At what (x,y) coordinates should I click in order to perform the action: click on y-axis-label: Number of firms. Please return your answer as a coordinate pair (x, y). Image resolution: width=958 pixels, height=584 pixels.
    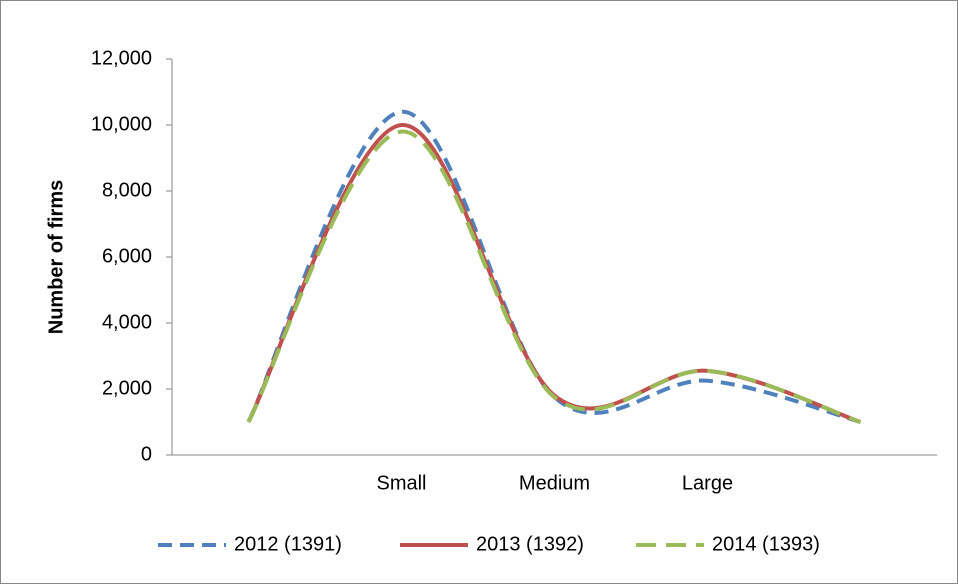
    Looking at the image, I should click on (56, 257).